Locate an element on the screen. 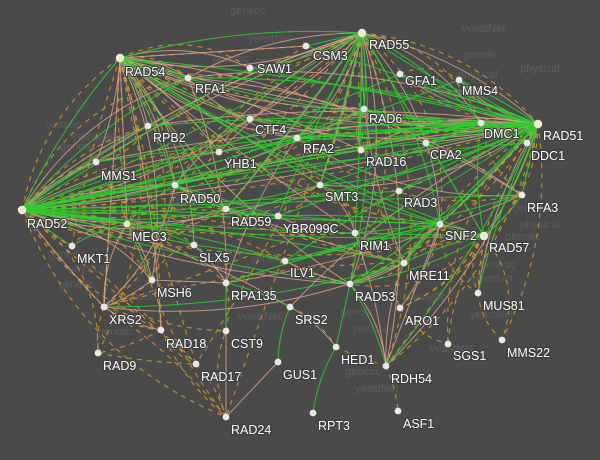 This screenshot has width=600, height=460. graph-node: YBR099C is located at coordinates (307, 224).